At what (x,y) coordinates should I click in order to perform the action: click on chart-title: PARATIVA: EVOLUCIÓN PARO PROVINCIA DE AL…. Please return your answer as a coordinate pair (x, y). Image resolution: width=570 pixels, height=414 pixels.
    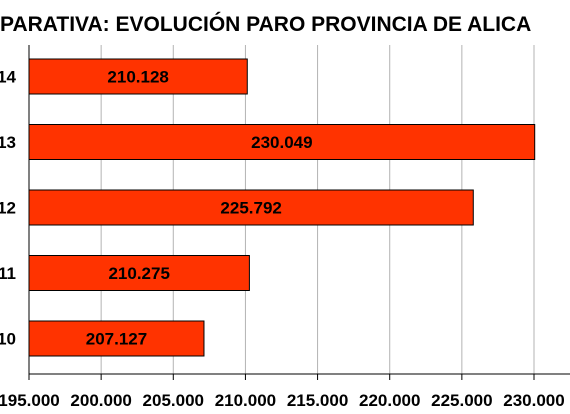
    Looking at the image, I should click on (265, 24).